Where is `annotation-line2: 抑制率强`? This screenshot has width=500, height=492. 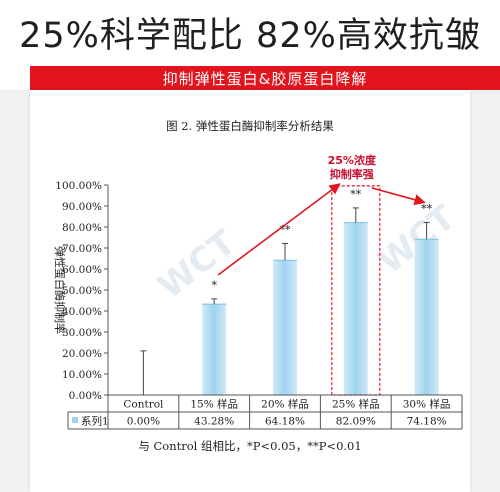
annotation-line2: 抑制率强 is located at coordinates (352, 174).